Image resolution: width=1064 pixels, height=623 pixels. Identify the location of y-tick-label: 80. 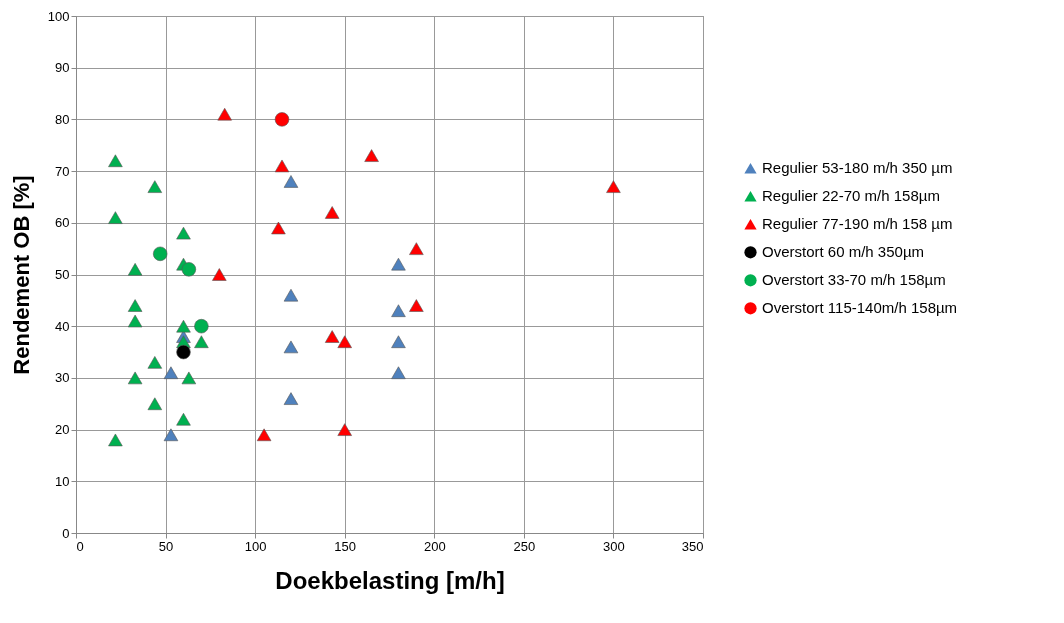
(62, 119).